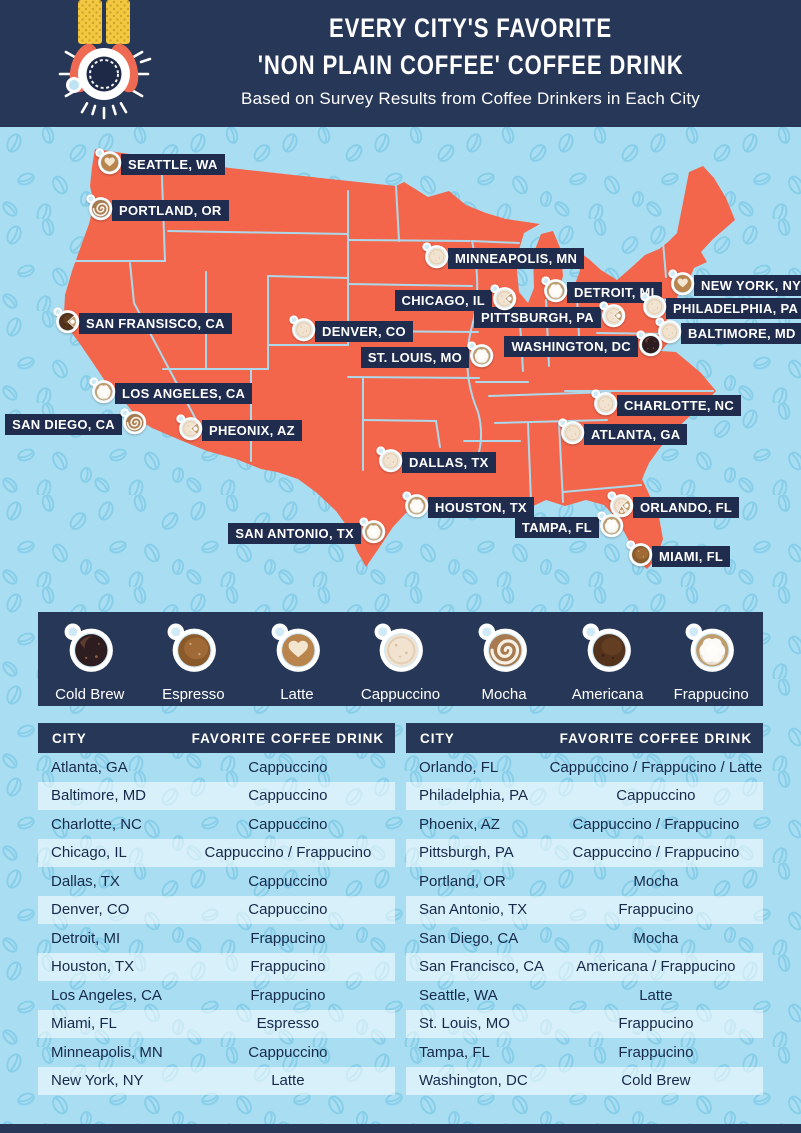 This screenshot has height=1133, width=801. Describe the element at coordinates (482, 967) in the screenshot. I see `city-cell: San Francisco, CA` at that location.